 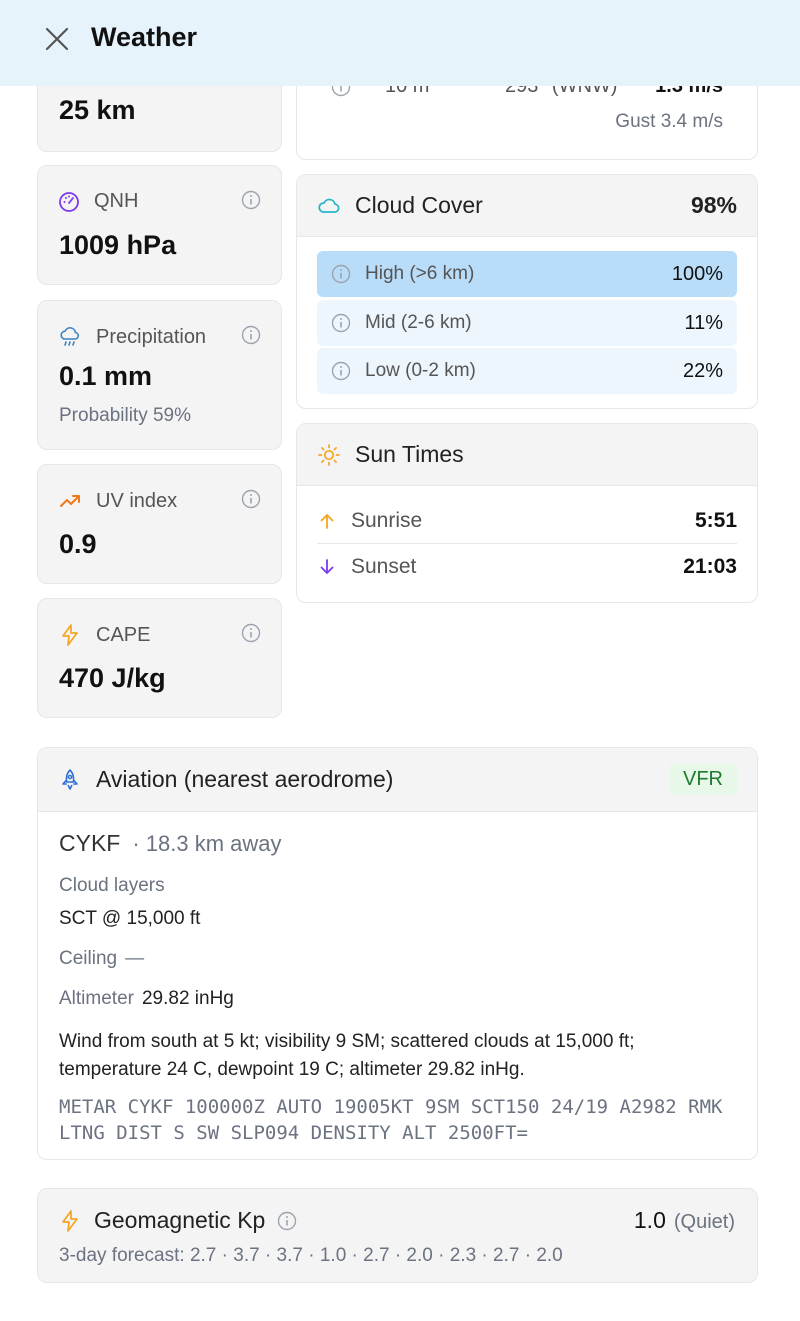 I want to click on sun-times-header: Sun Times, so click(x=527, y=455).